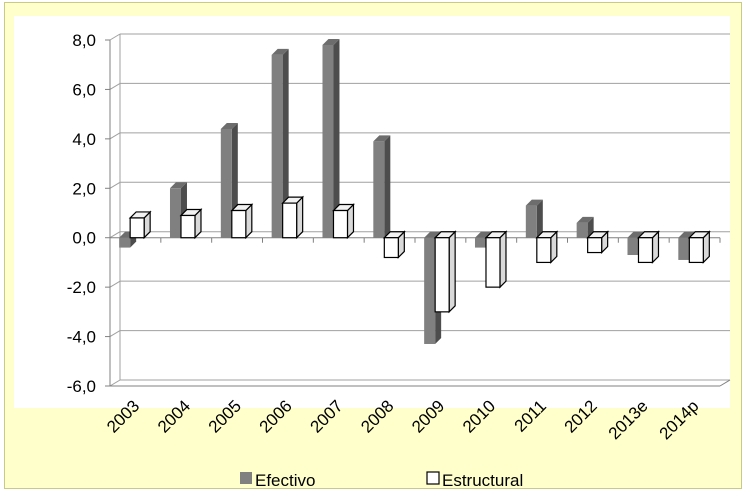  Describe the element at coordinates (285, 480) in the screenshot. I see `legend-label-efectivo: Efectivo` at that location.